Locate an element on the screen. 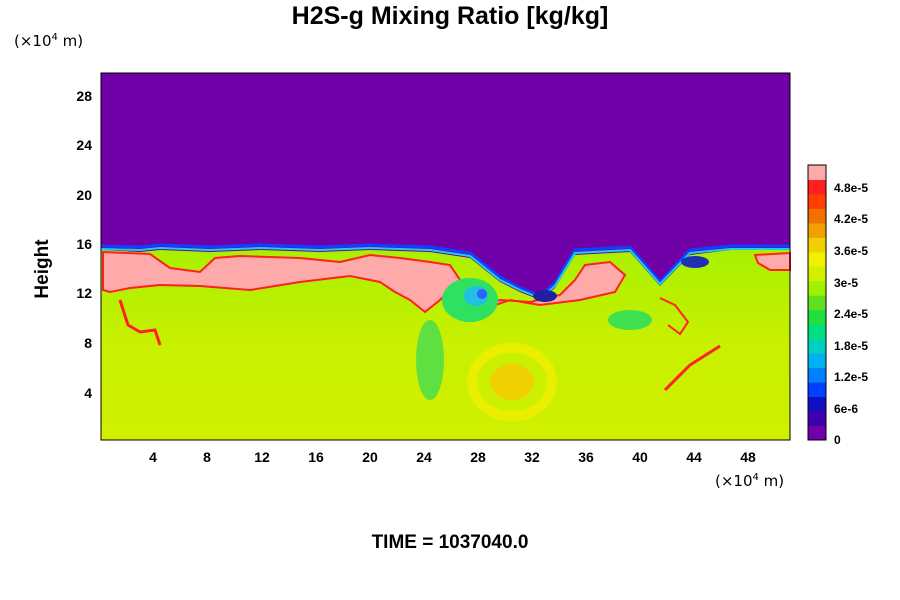 The height and width of the screenshot is (600, 900). y-tick-8: 8 is located at coordinates (88, 343).